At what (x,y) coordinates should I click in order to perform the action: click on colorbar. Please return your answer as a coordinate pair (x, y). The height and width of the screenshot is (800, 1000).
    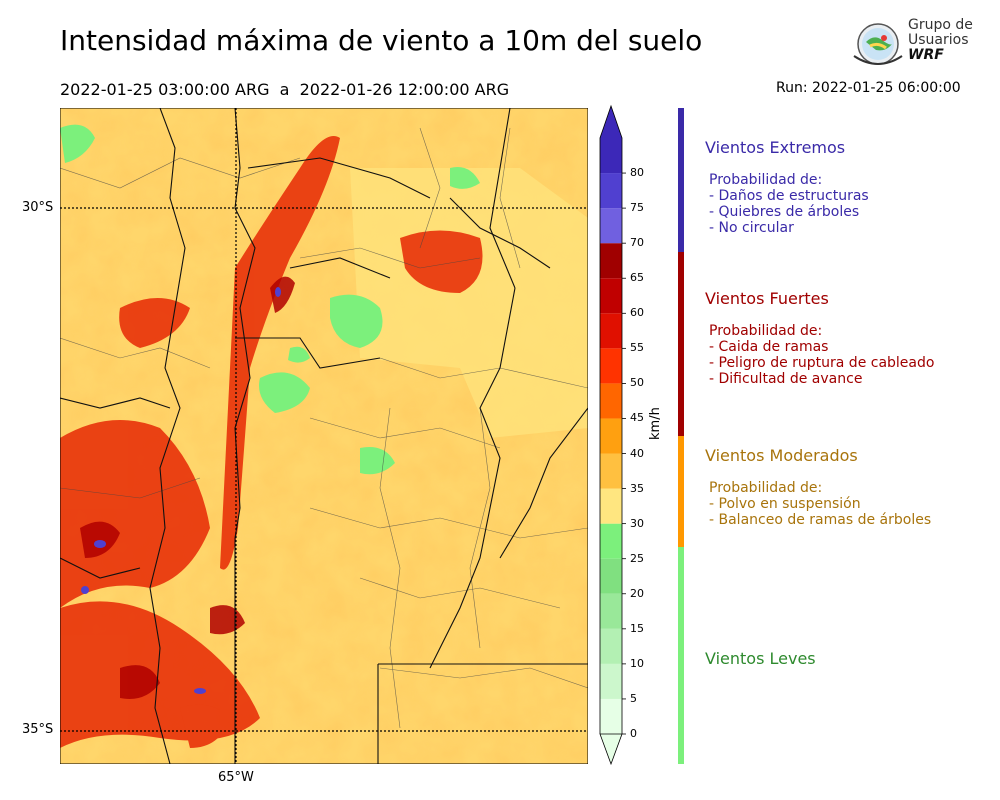
    Looking at the image, I should click on (612, 435).